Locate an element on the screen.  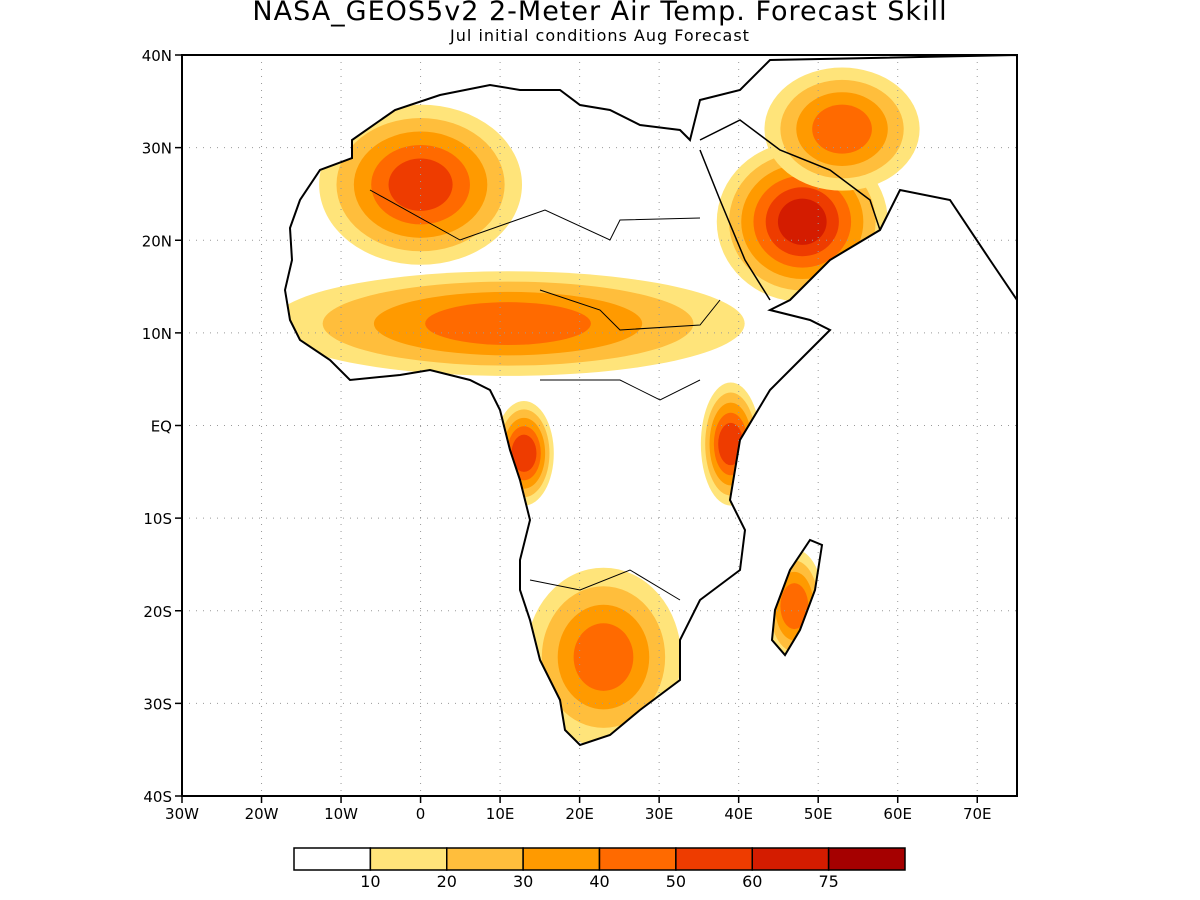
x-tick-label-1: 20W is located at coordinates (262, 814).